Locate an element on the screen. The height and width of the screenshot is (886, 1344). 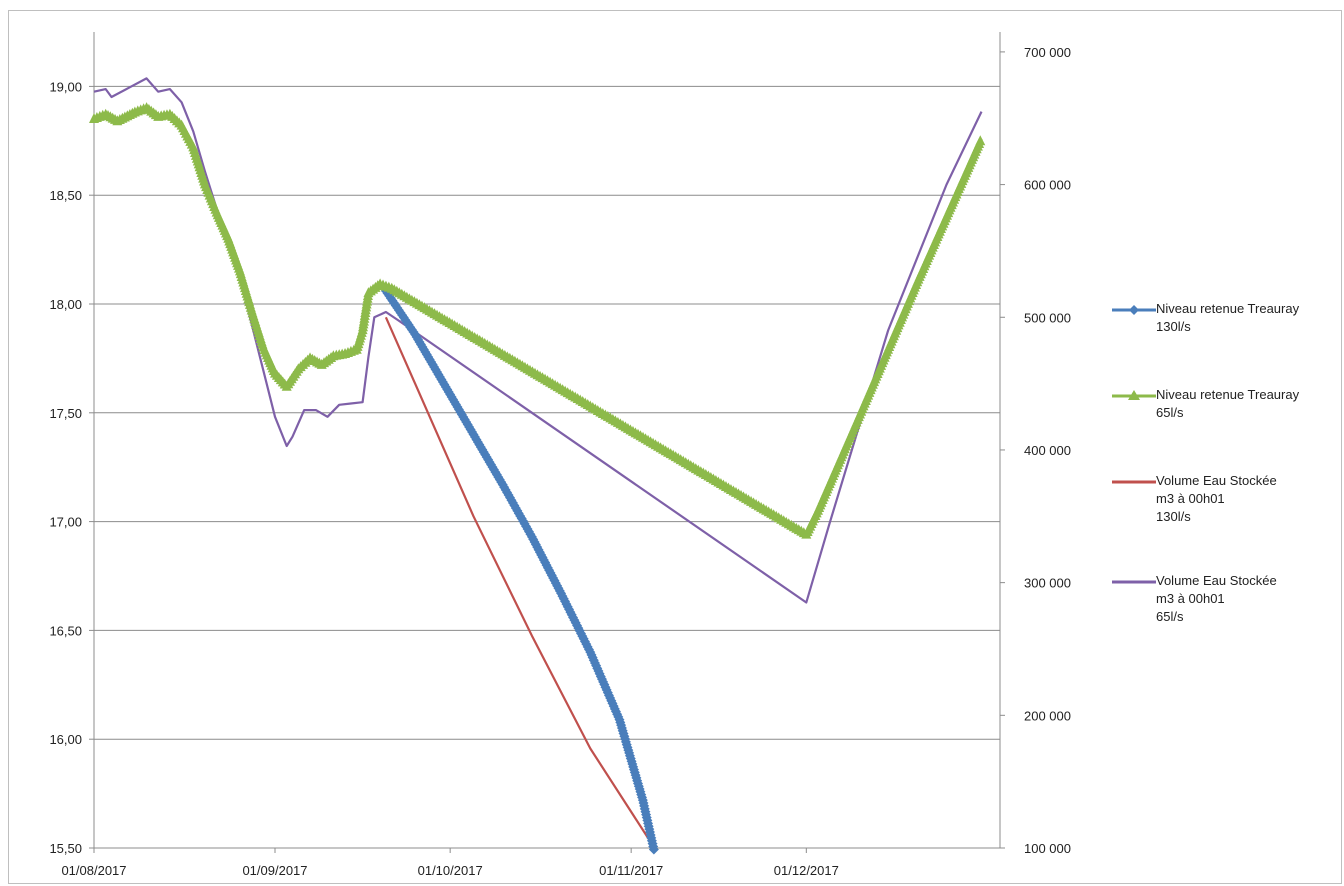
legend-label: Niveau retenue Treauray 130l/s is located at coordinates (1228, 317).